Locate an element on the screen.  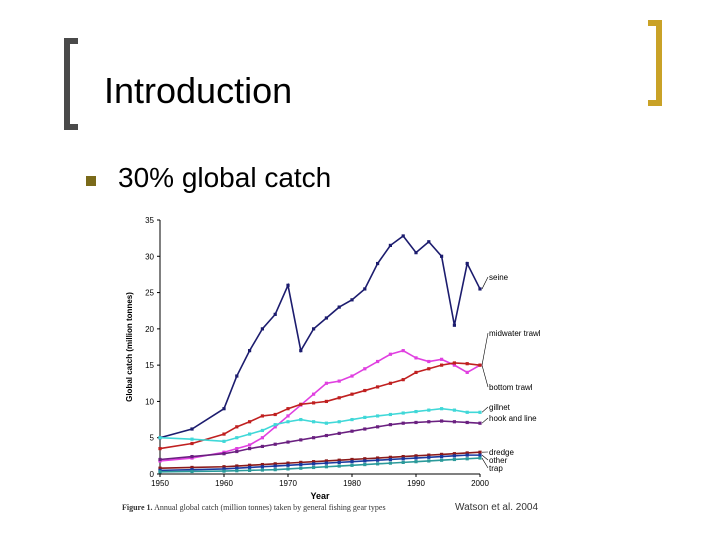
y-tick-label: 5 is located at coordinates (152, 438).